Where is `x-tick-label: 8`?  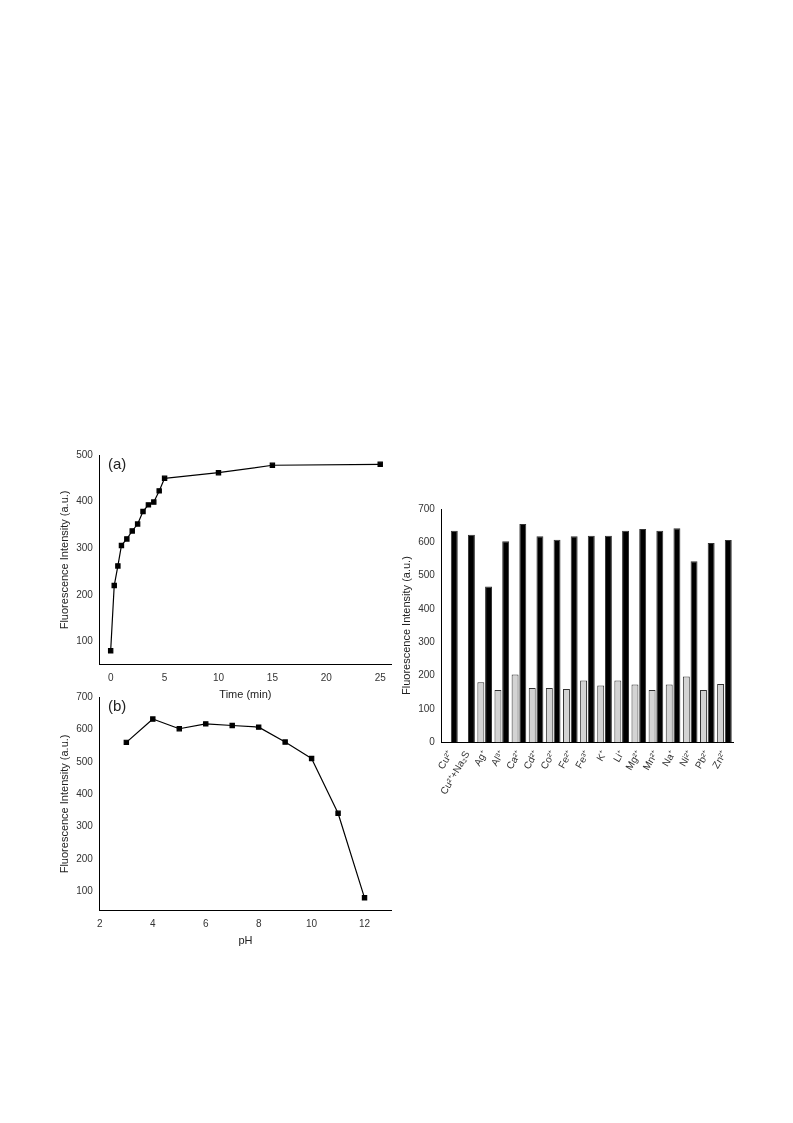 x-tick-label: 8 is located at coordinates (258, 923).